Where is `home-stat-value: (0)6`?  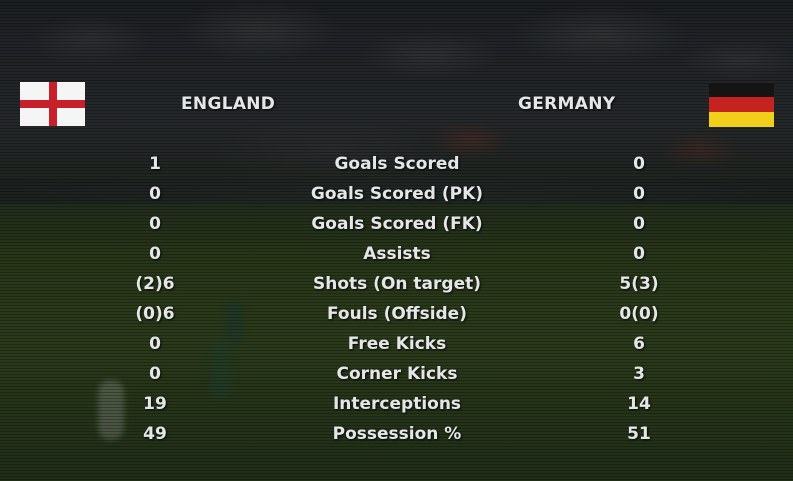
home-stat-value: (0)6 is located at coordinates (155, 314).